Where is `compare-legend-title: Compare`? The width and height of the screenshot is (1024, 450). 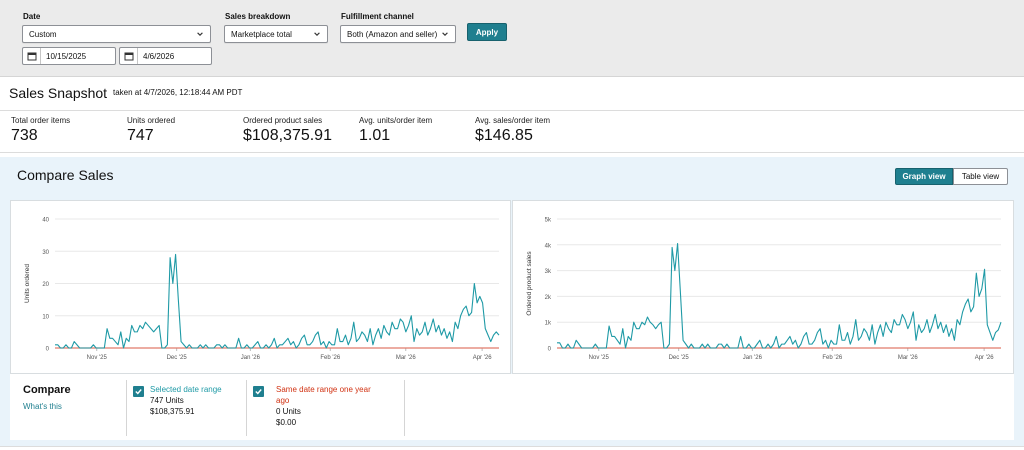
compare-legend-title: Compare is located at coordinates (47, 390).